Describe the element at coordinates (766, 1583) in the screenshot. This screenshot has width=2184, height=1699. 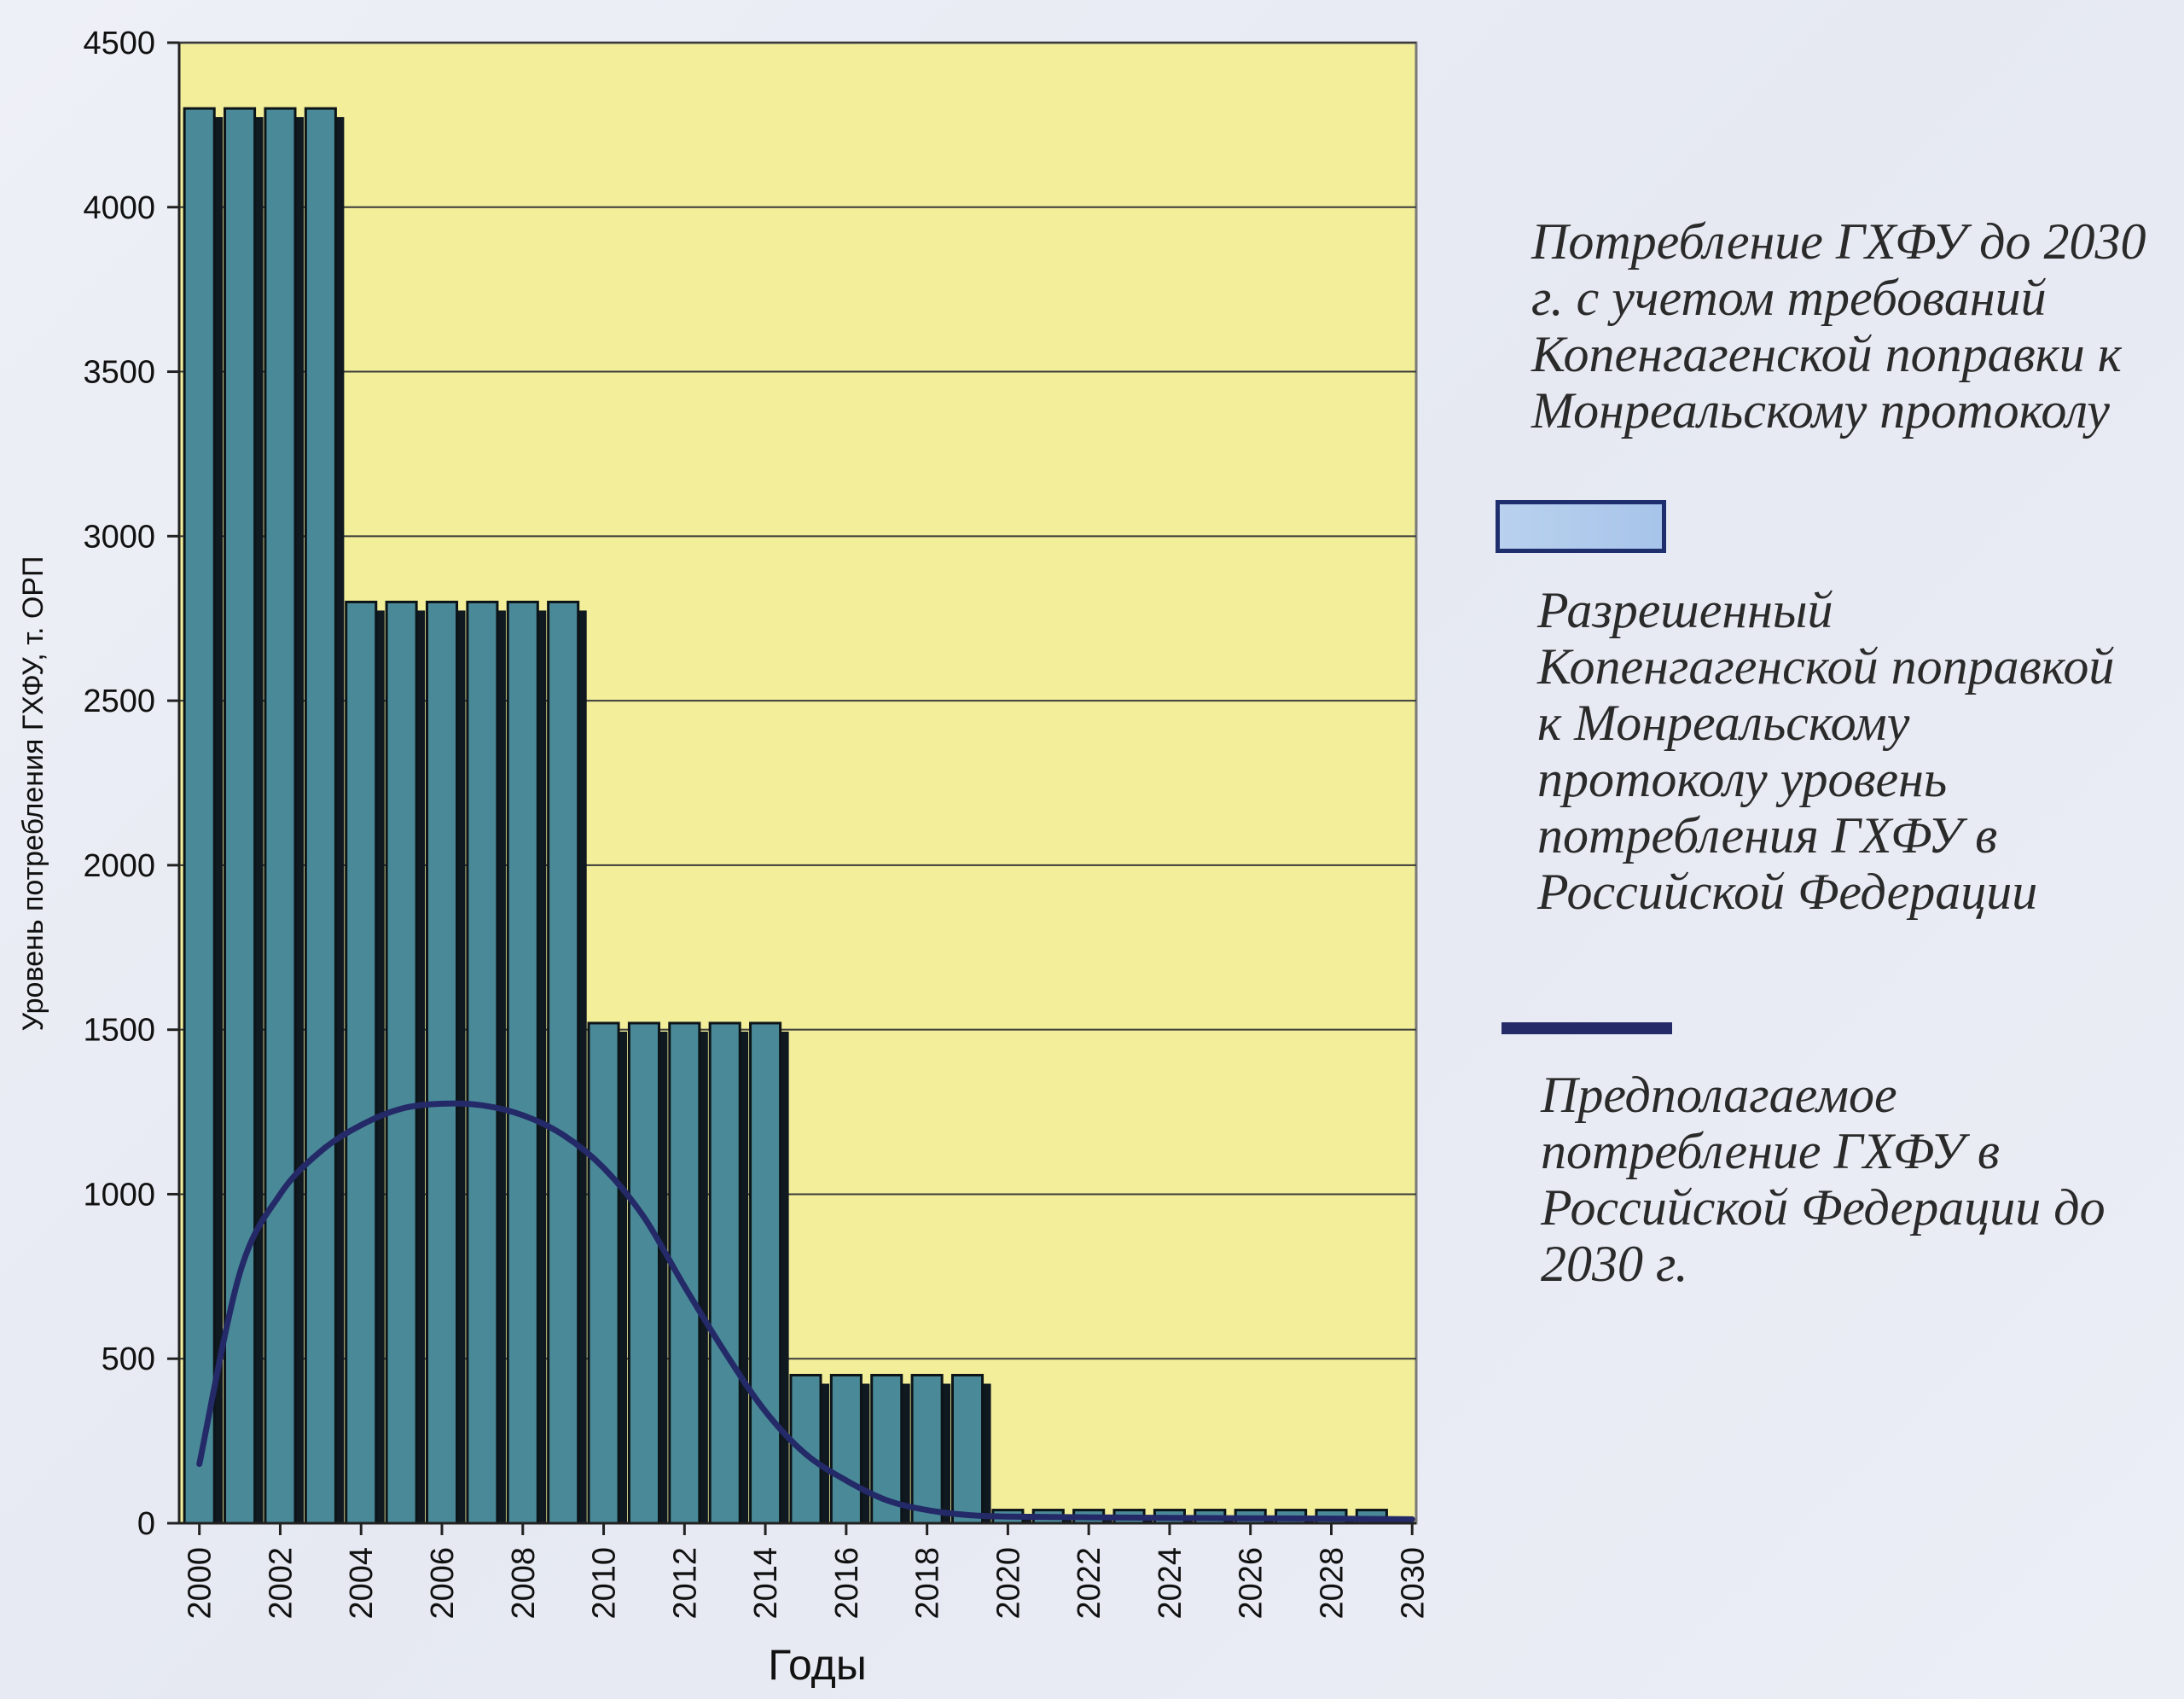
I see `x-tick-label: 2014` at that location.